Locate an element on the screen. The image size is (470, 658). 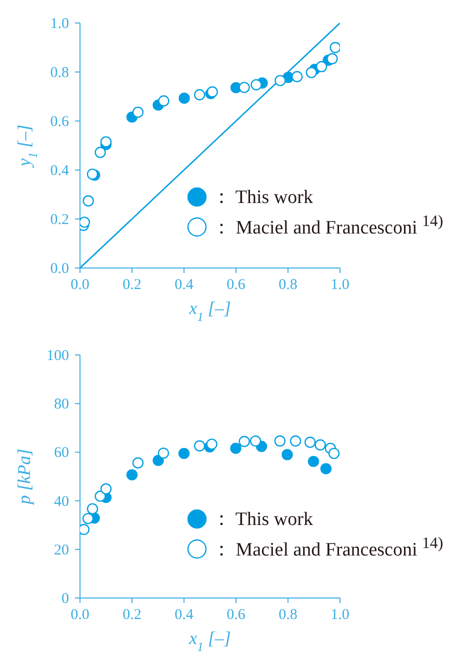
y-tick-label: 0.6 is located at coordinates (60, 122).